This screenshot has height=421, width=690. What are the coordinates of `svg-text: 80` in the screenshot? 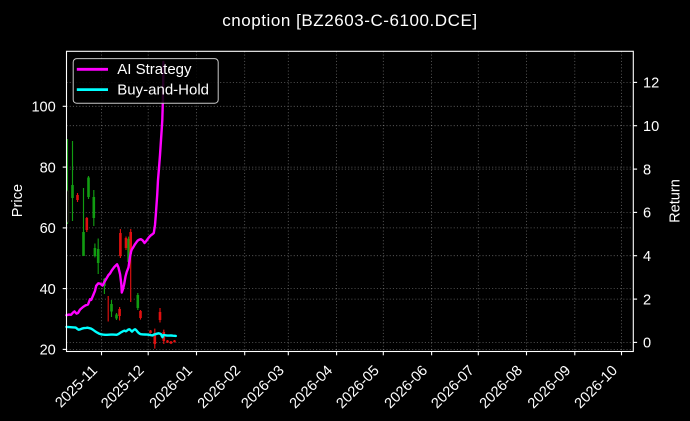 It's located at (48, 168).